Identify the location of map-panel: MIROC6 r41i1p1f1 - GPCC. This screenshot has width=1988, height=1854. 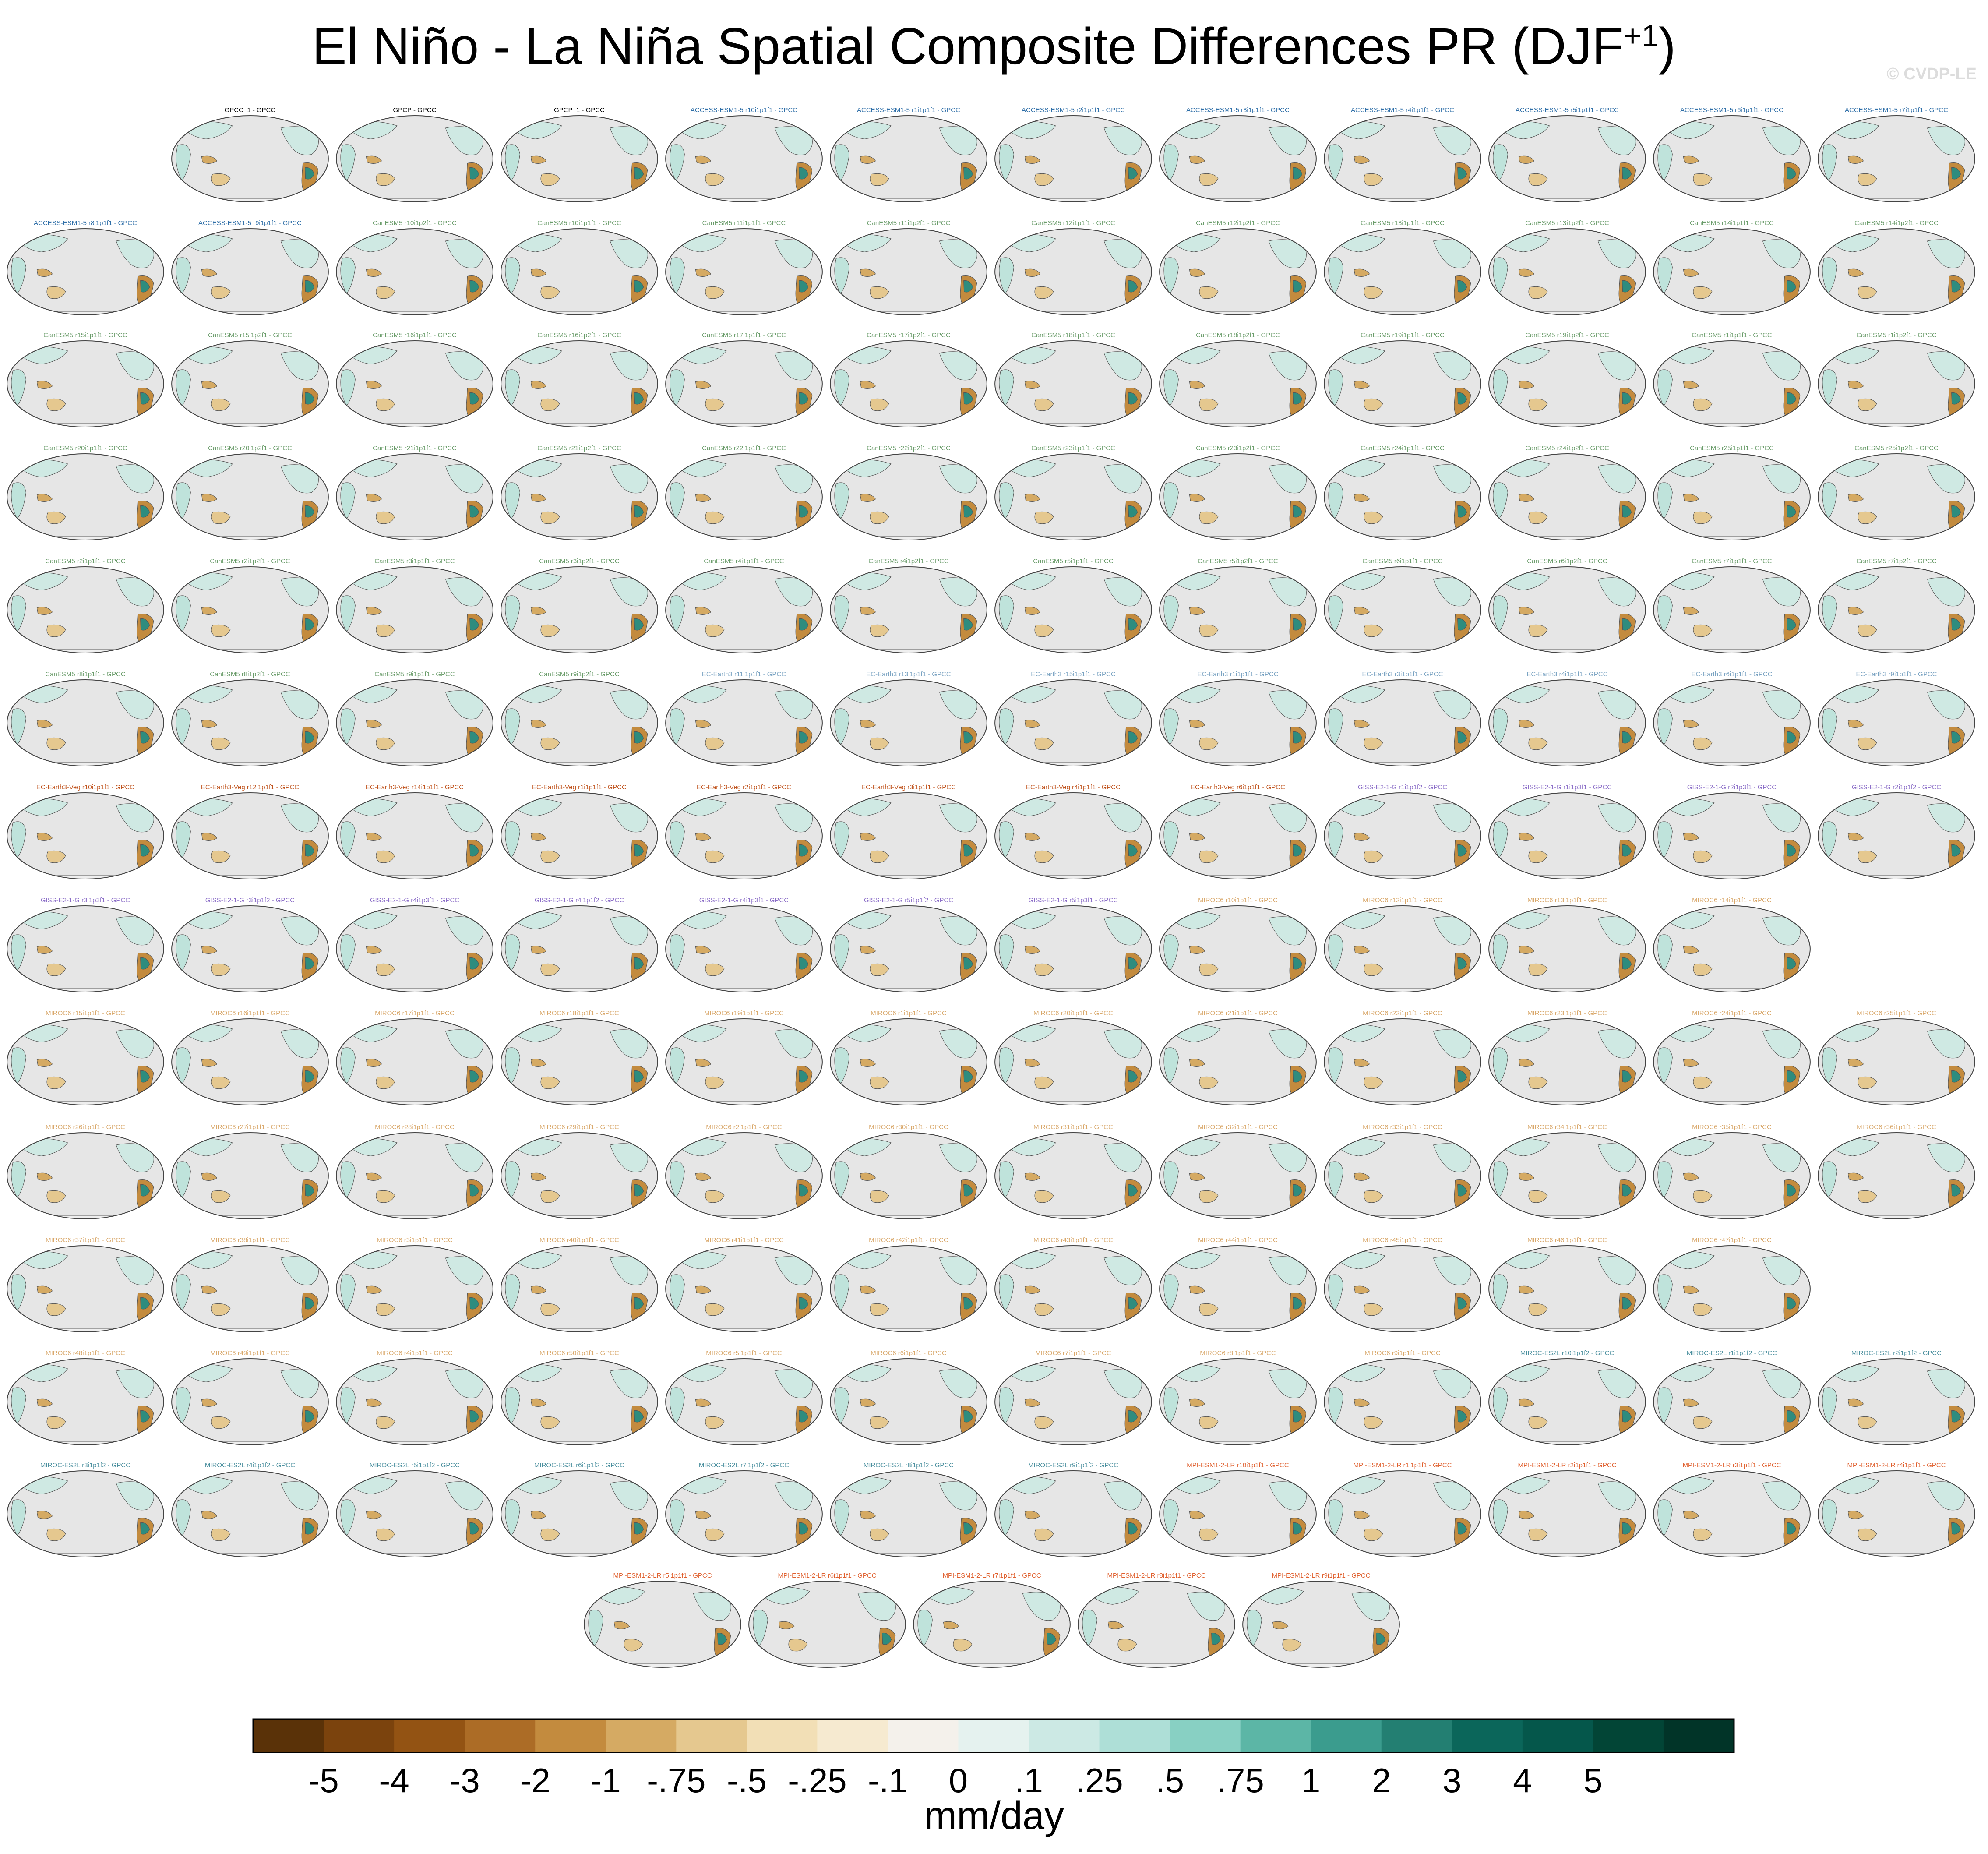
(744, 1284).